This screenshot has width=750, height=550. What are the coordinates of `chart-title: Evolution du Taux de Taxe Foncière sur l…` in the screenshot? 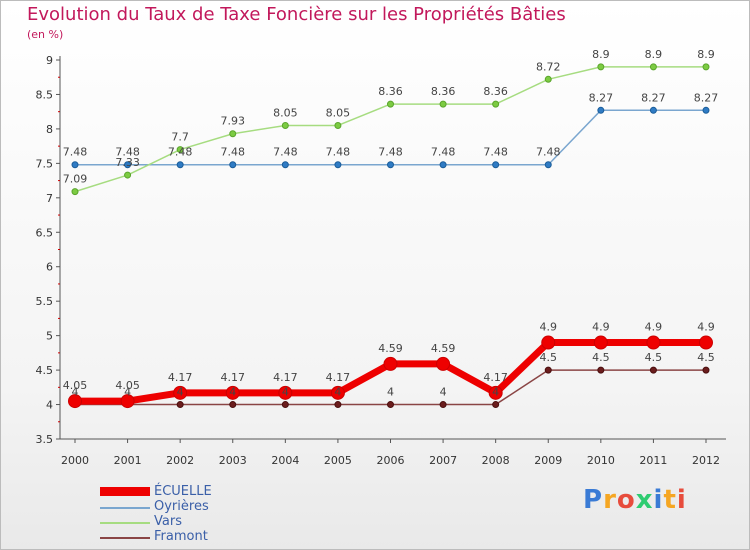 It's located at (296, 14).